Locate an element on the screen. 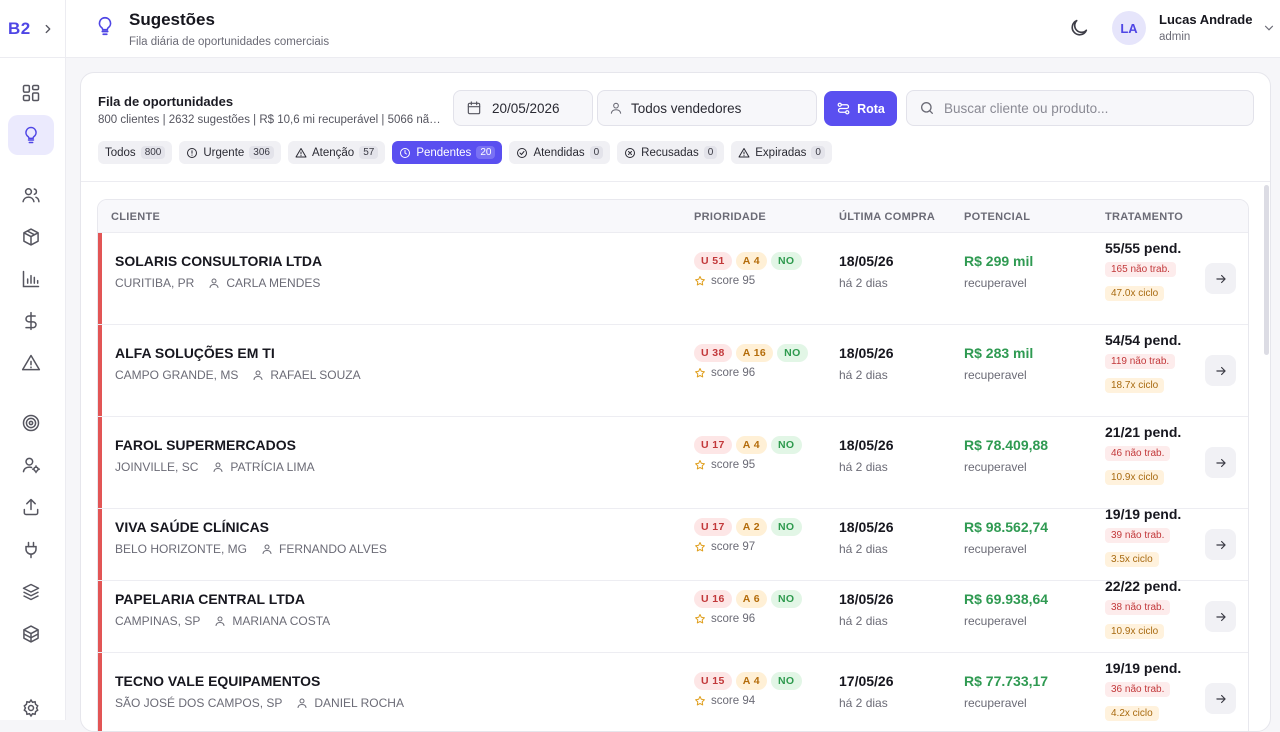  client-name: ALFA SOLUÇÕES EM TI is located at coordinates (195, 353).